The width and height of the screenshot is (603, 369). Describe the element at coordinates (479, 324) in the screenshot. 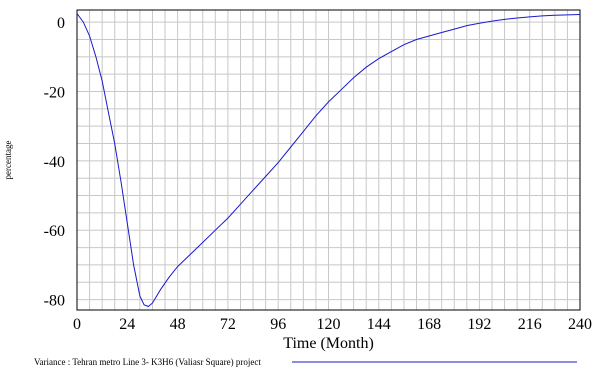

I see `x-tick-label: 192` at that location.